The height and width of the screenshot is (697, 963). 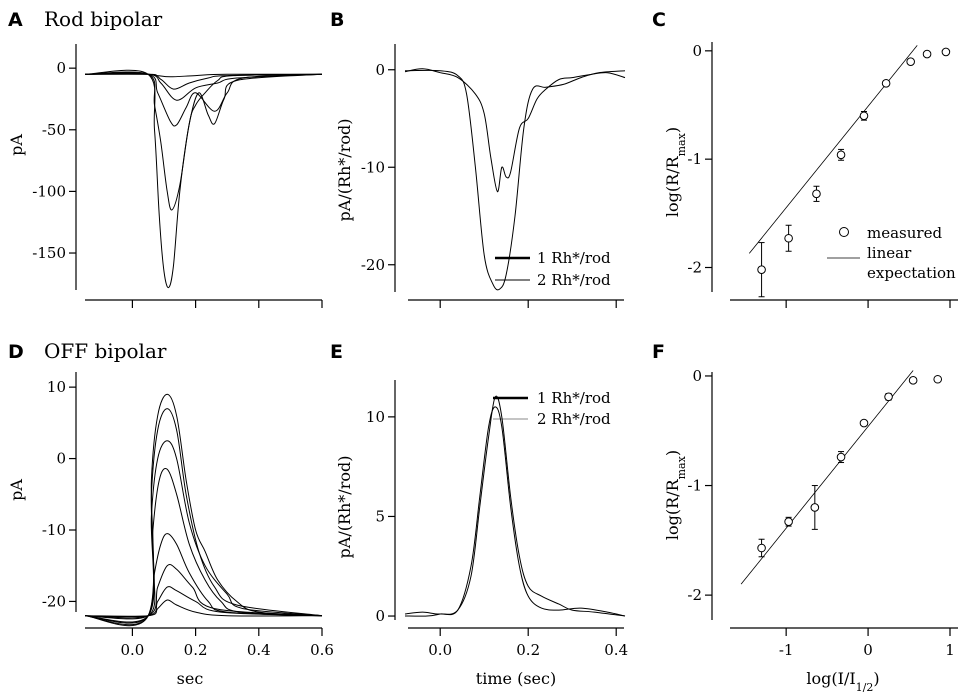 What do you see at coordinates (574, 280) in the screenshot?
I see `panel-b-legend-label-2: 2 Rh*/rod` at bounding box center [574, 280].